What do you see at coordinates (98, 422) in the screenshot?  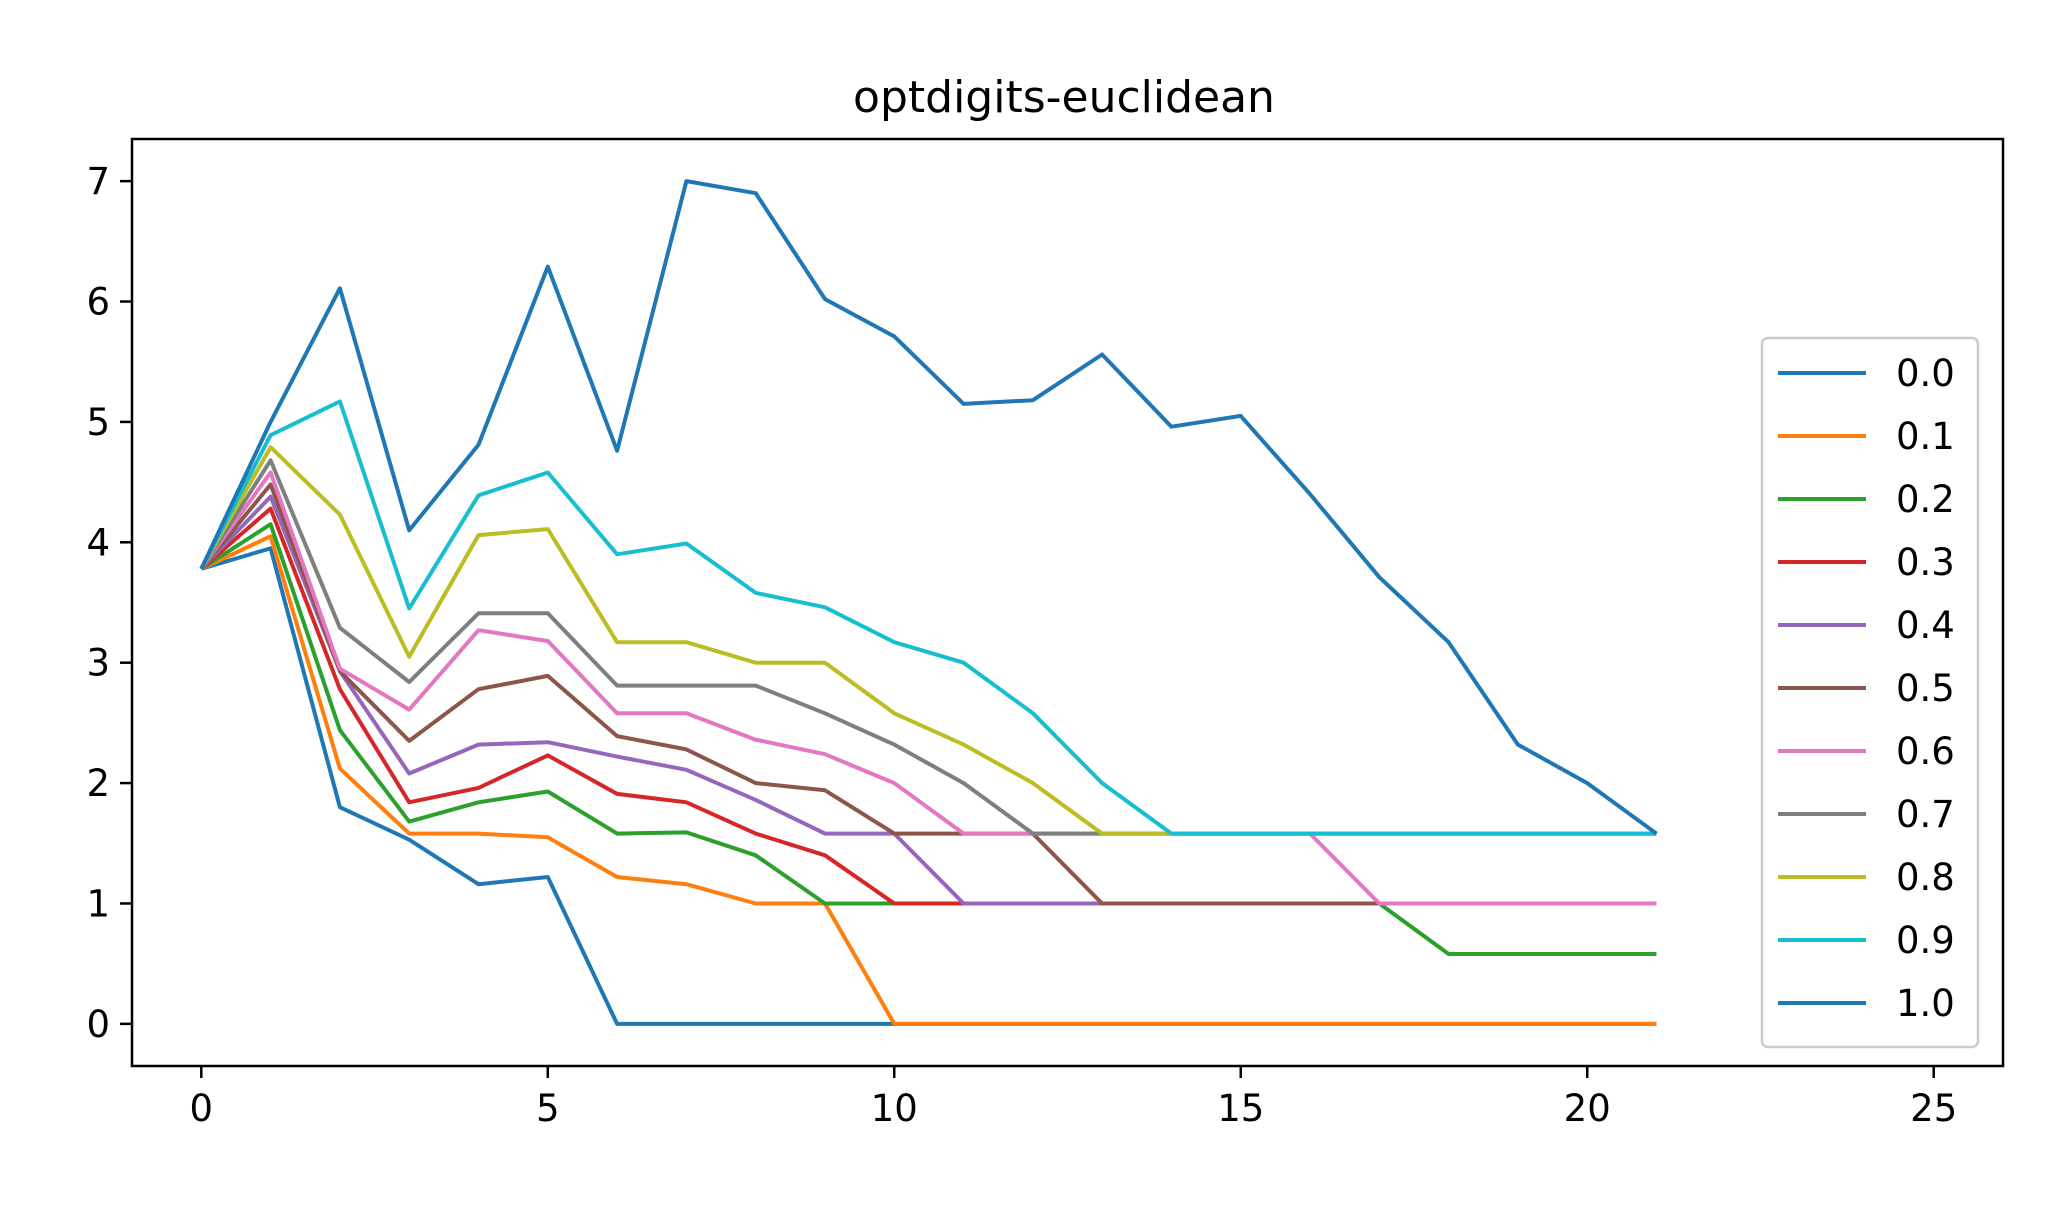 I see `y-tick-label: 5` at bounding box center [98, 422].